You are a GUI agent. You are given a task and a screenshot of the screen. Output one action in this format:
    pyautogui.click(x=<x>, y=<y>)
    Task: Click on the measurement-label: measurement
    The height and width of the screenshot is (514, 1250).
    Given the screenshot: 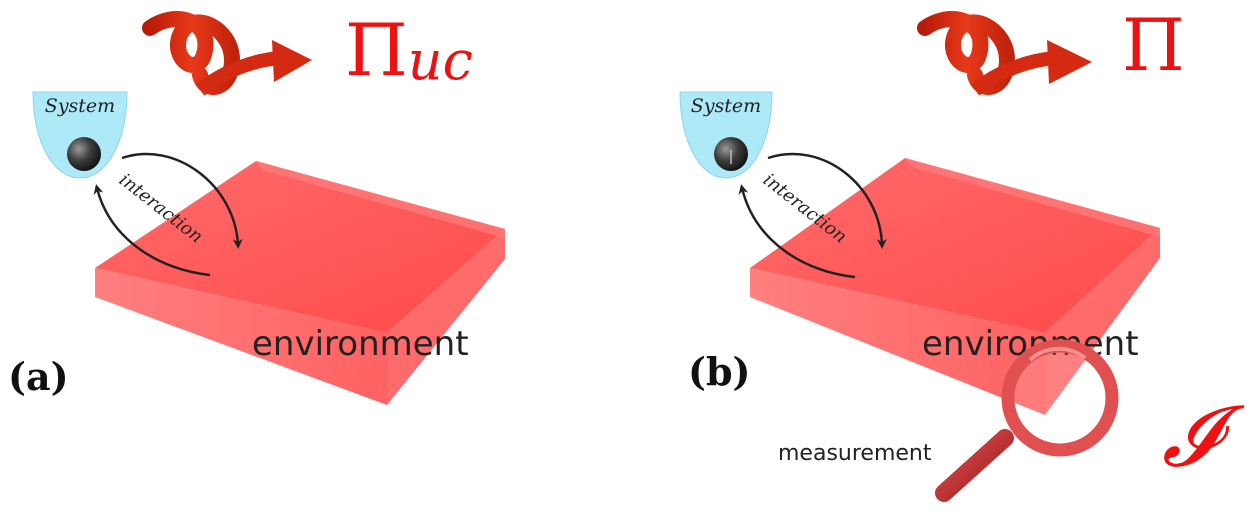 What is the action you would take?
    pyautogui.click(x=855, y=453)
    